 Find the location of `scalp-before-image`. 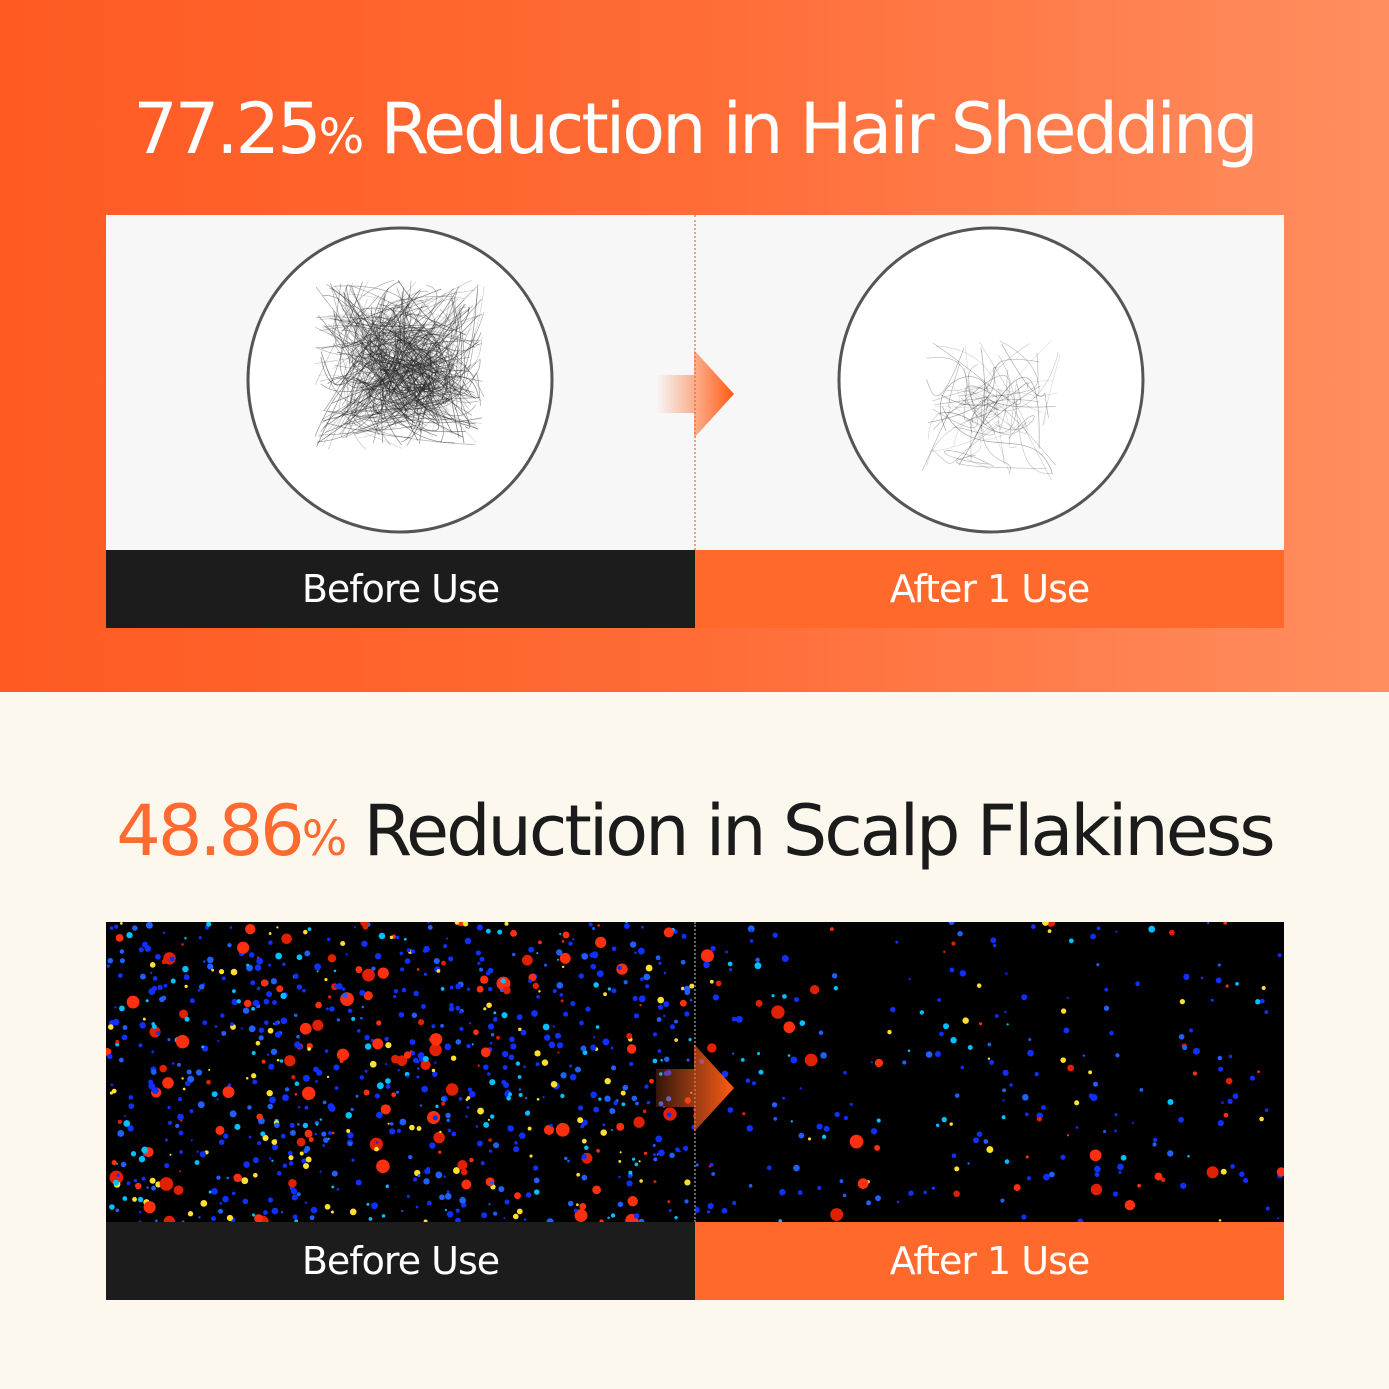

scalp-before-image is located at coordinates (400, 1072).